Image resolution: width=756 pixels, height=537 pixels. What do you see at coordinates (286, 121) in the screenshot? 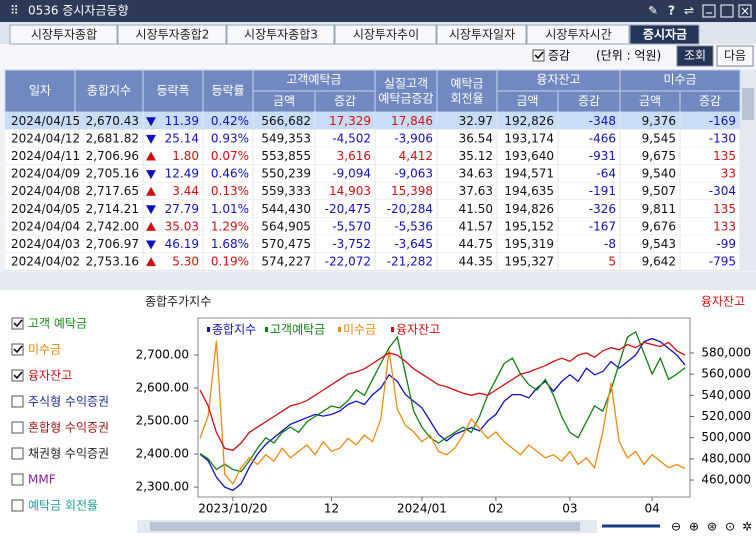
I see `table-cell: 566,682` at bounding box center [286, 121].